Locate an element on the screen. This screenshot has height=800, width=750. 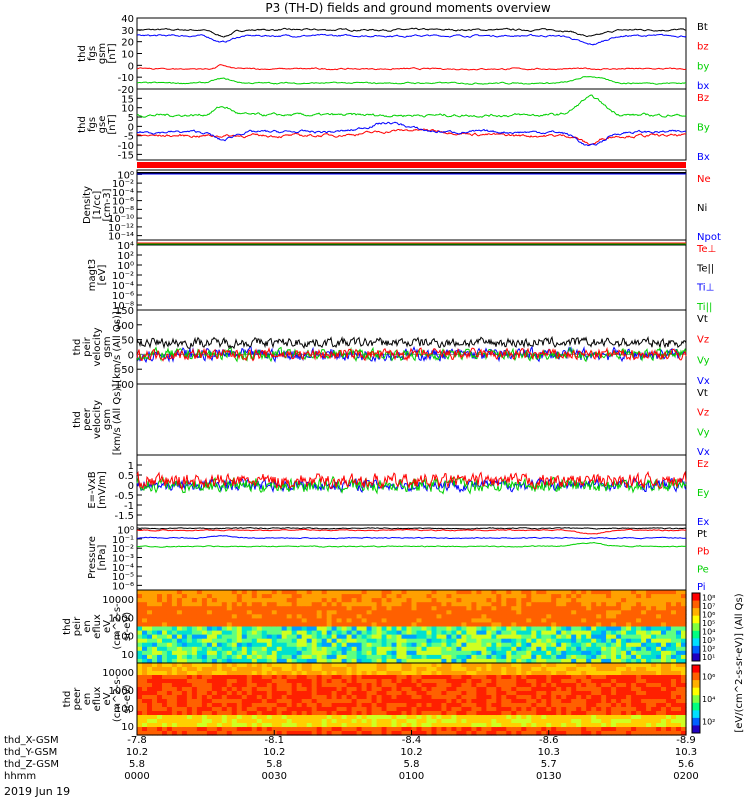
peer-eflux-ylabel: en is located at coordinates (87, 699).